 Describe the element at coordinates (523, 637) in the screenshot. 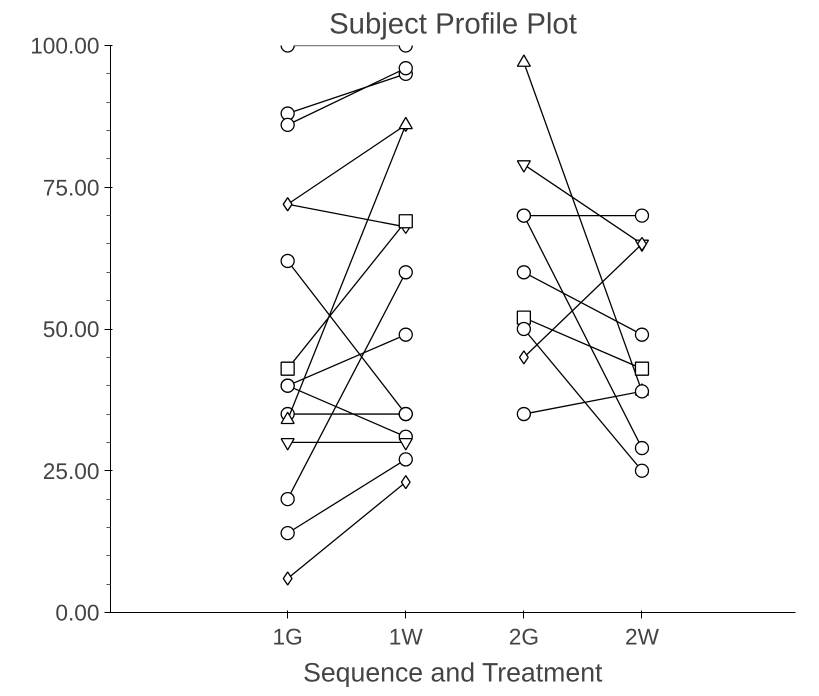

I see `x-tick-label: 2G` at that location.